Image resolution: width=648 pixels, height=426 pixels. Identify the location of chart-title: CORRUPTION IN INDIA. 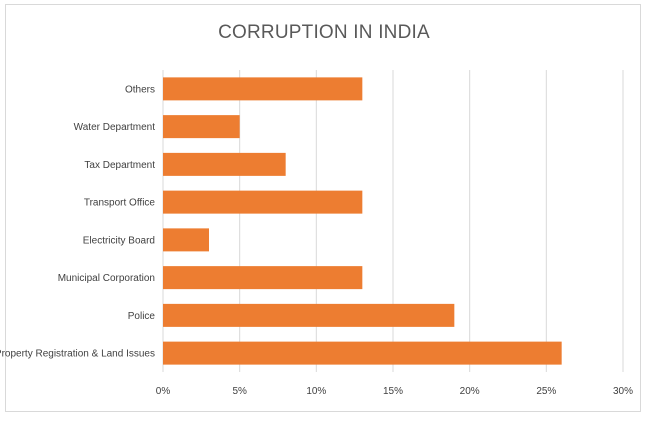
(324, 32).